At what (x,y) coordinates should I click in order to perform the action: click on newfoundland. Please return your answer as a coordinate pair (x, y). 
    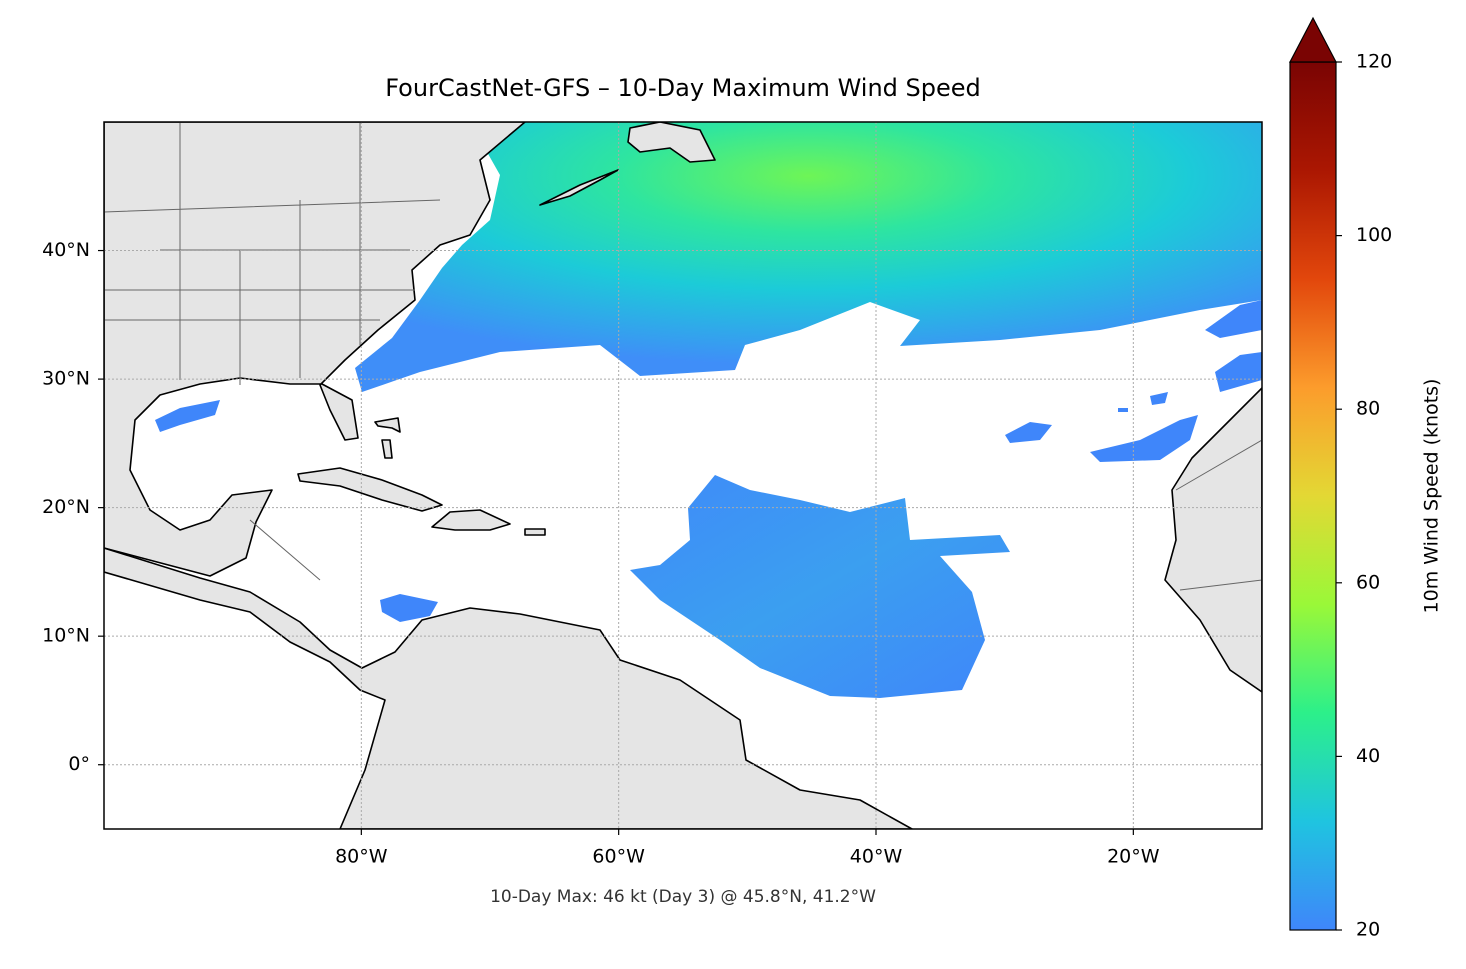
    Looking at the image, I should click on (671, 142).